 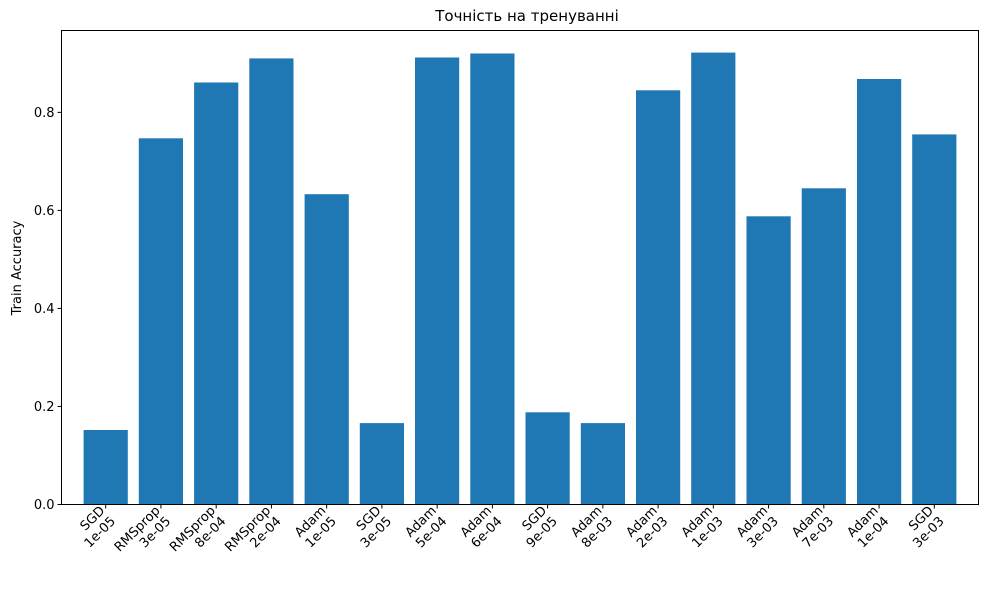 What do you see at coordinates (44, 407) in the screenshot?
I see `y-tick-label: 0.2` at bounding box center [44, 407].